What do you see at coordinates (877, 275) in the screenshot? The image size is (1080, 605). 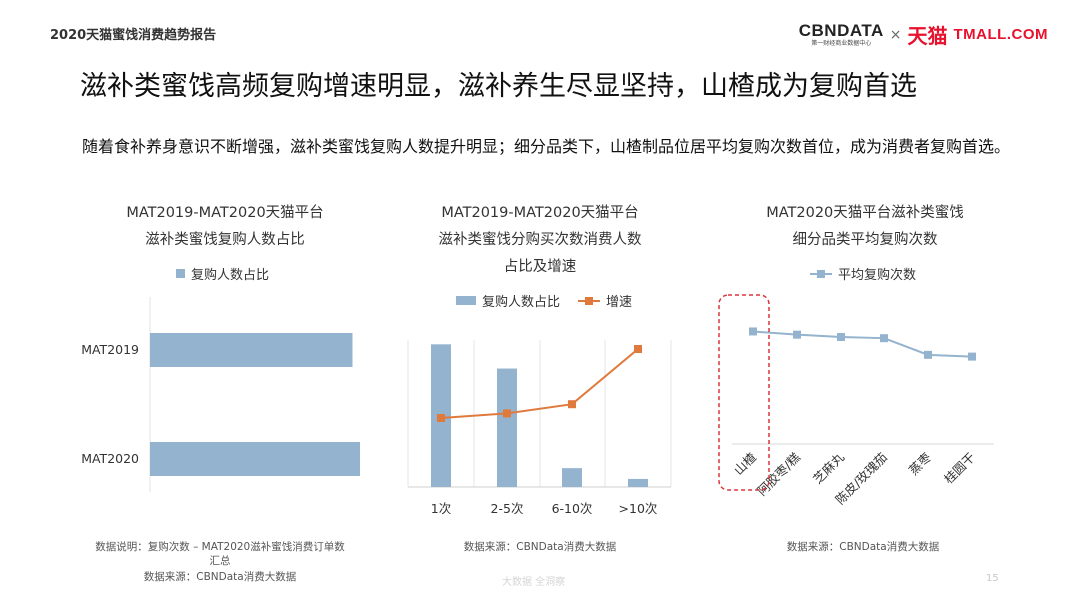 I see `chart3-legend-label: 平均复购次数` at bounding box center [877, 275].